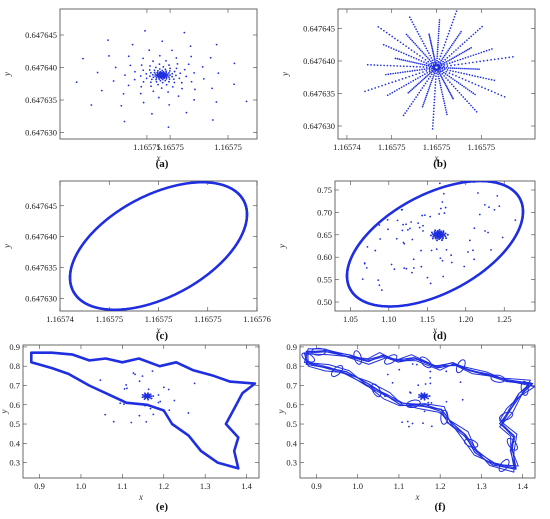 The image size is (550, 519). Describe the element at coordinates (41, 206) in the screenshot. I see `y-tick-label: 0.647645` at that location.